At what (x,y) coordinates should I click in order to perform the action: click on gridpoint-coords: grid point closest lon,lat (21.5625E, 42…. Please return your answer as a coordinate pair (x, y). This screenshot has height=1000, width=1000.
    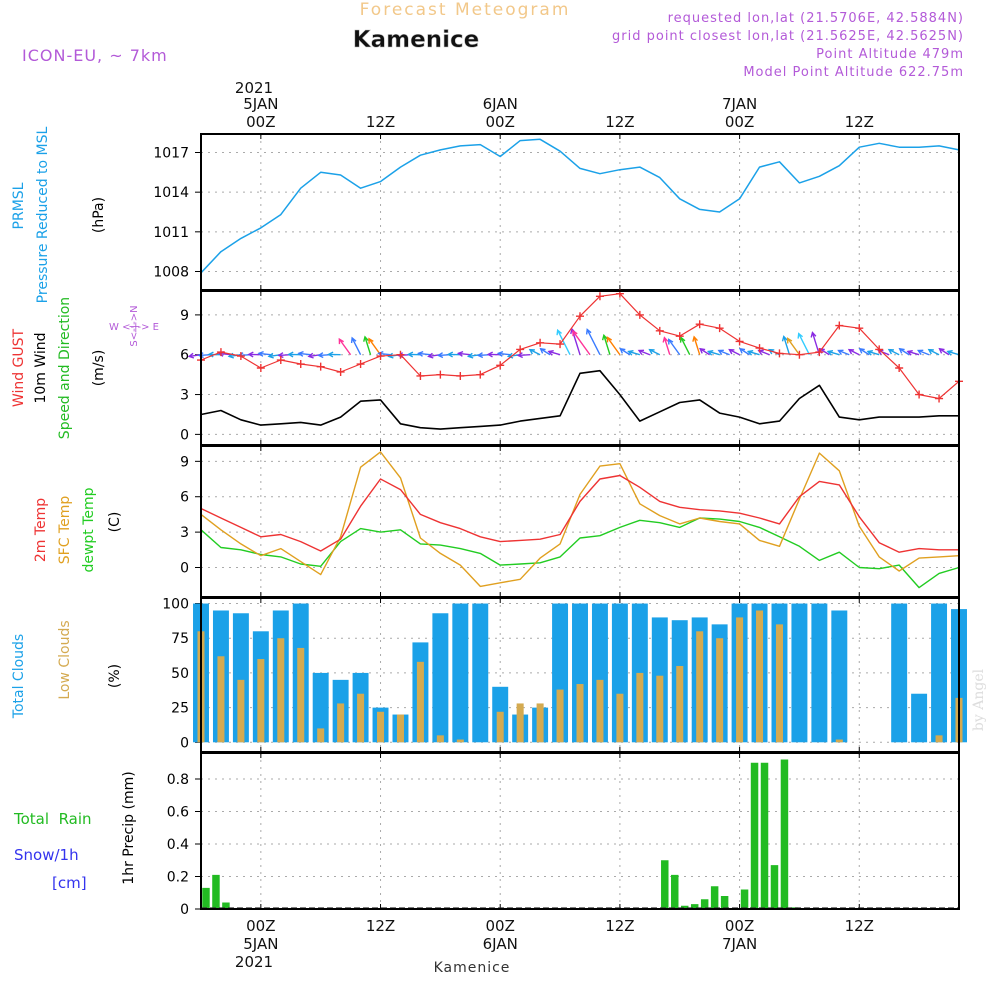
    Looking at the image, I should click on (788, 36).